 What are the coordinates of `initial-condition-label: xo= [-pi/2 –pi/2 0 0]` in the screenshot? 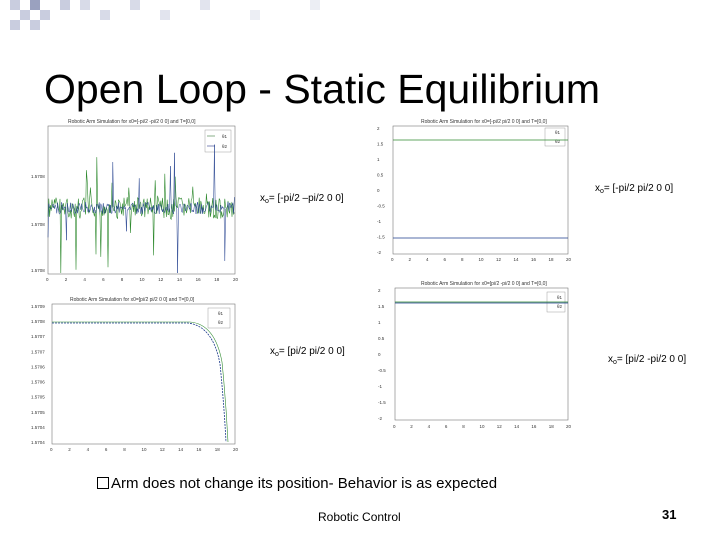 It's located at (302, 199).